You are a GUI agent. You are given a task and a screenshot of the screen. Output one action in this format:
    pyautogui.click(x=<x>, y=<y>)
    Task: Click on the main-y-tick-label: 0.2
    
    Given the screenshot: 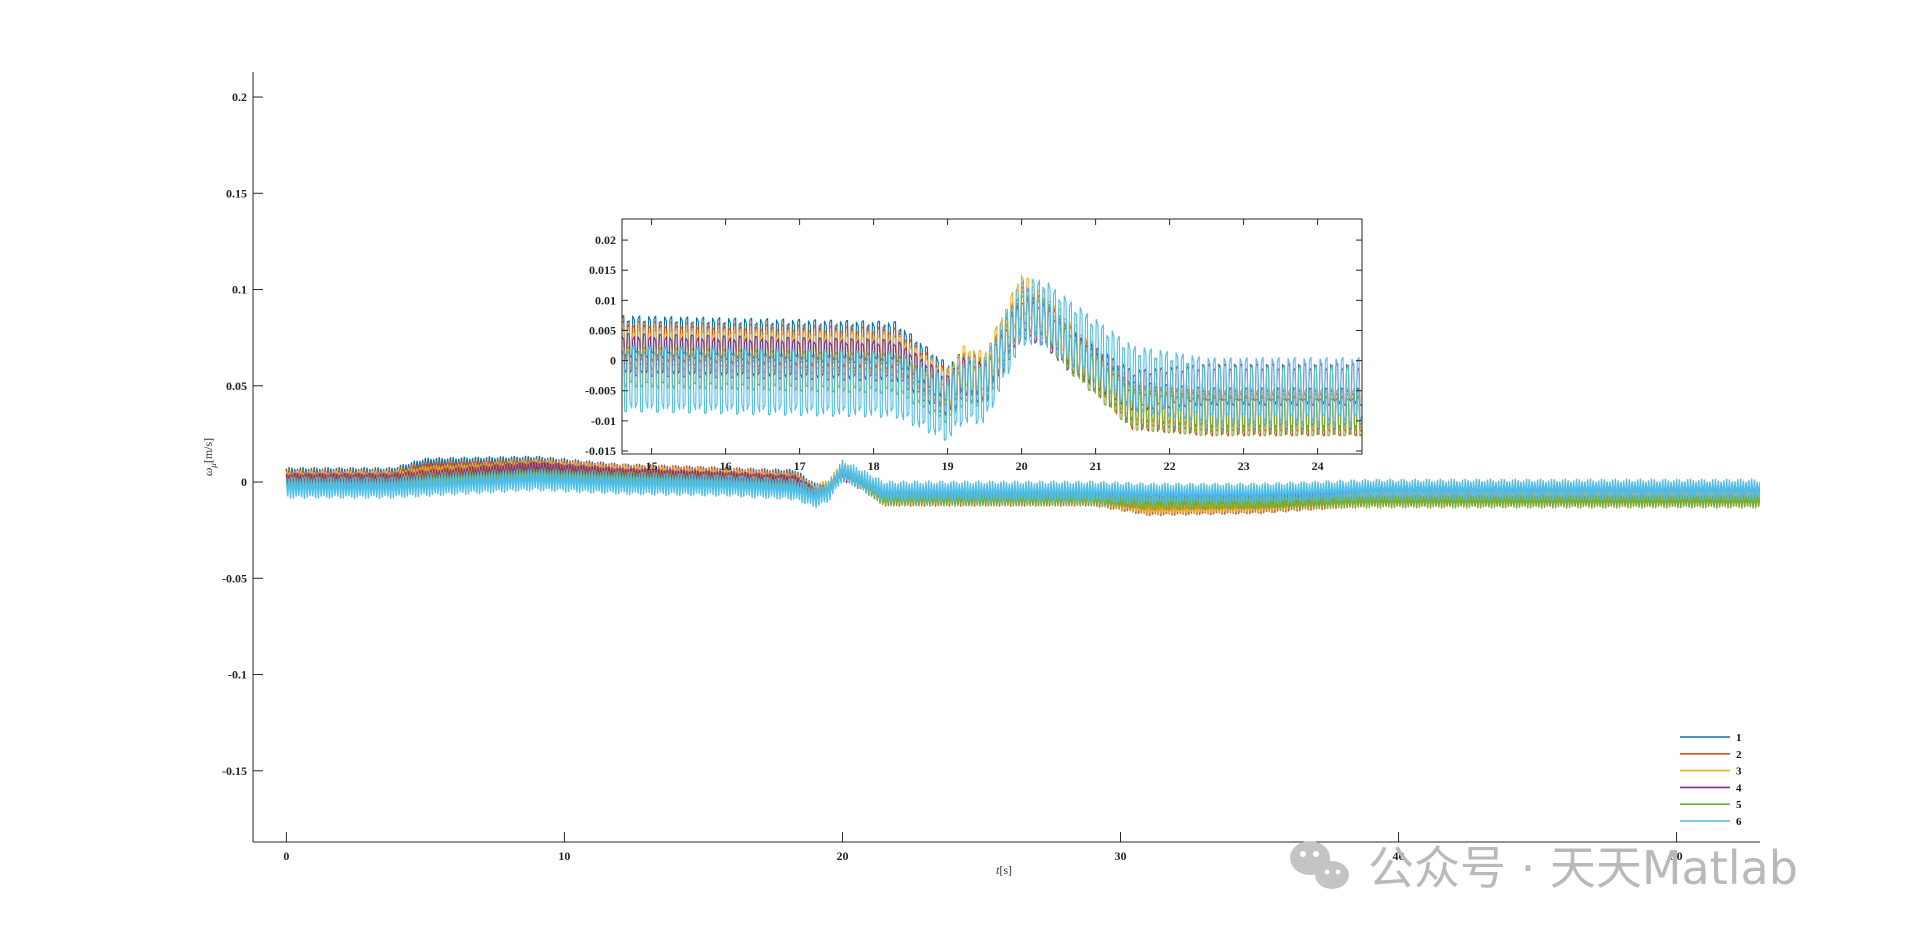 What is the action you would take?
    pyautogui.click(x=239, y=97)
    